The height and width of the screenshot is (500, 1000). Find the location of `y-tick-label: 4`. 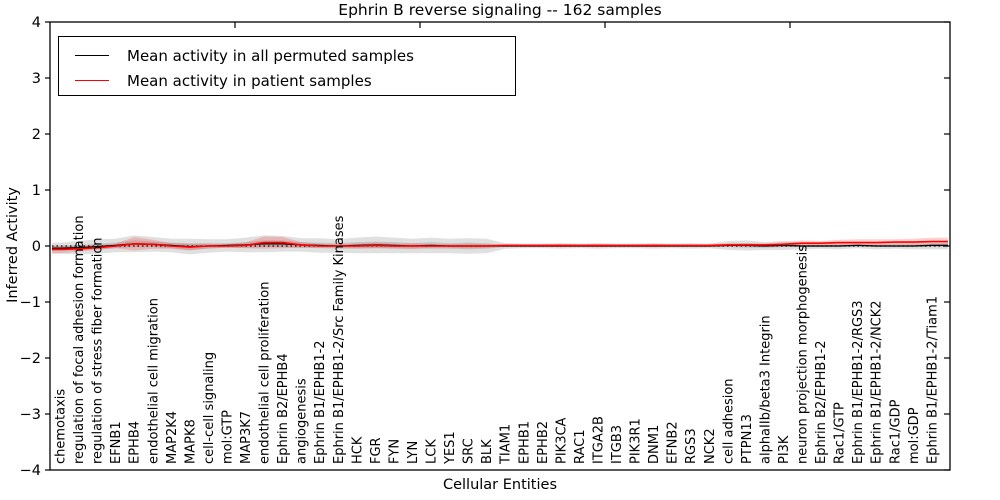

y-tick-label: 4 is located at coordinates (36, 23).